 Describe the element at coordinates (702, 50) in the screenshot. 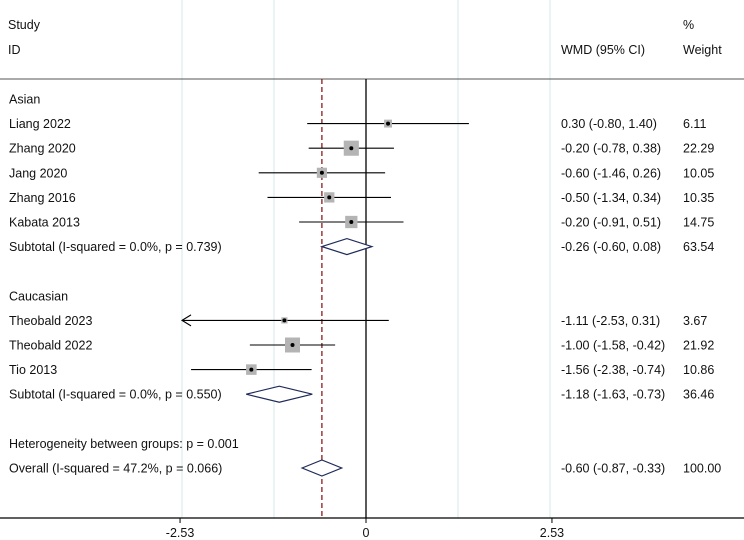

I see `header-weight: Weight` at that location.